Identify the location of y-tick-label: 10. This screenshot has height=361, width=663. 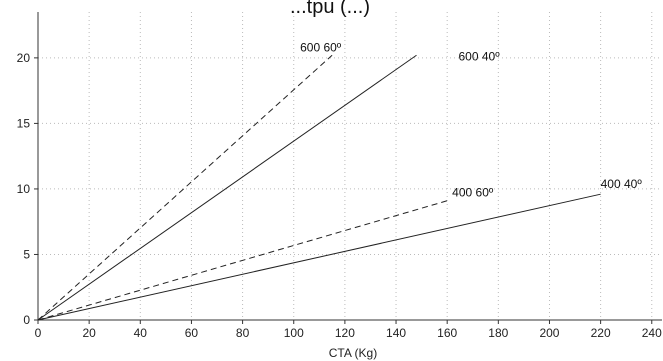
(24, 189).